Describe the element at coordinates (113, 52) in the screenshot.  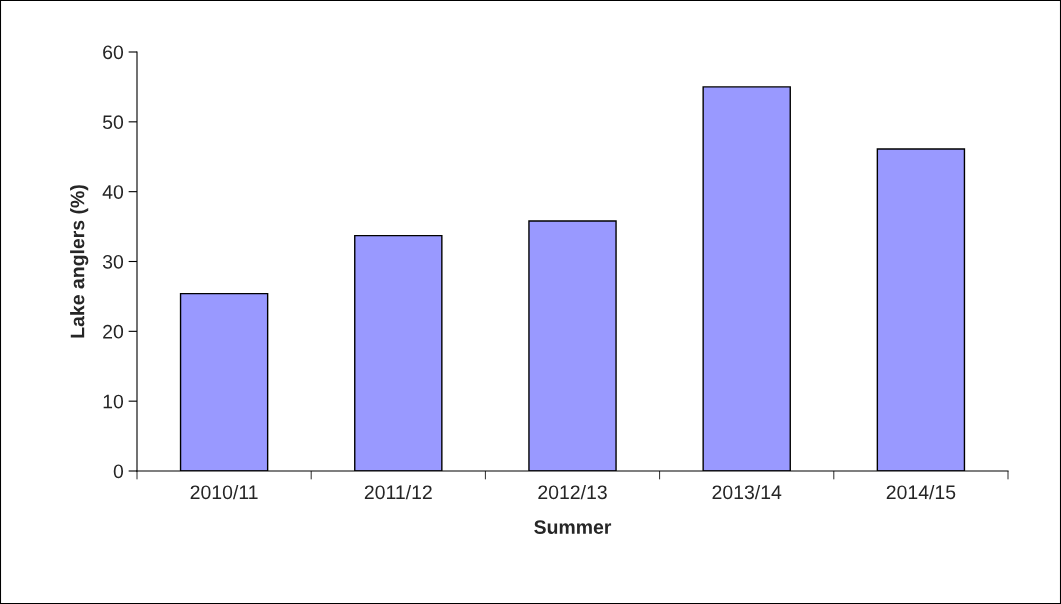
I see `y-tick-label: 60` at that location.